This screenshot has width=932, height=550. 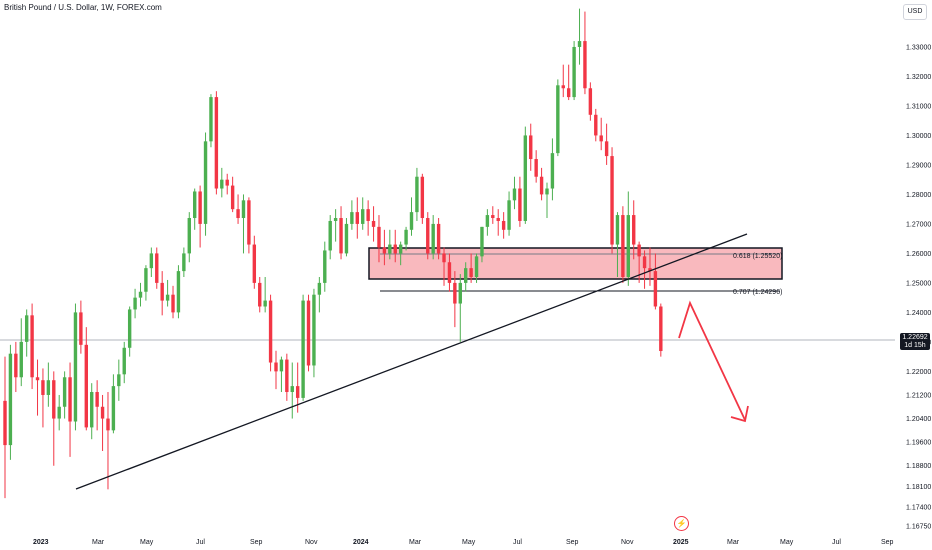 What do you see at coordinates (681, 523) in the screenshot?
I see `lightning-icon: ⚡` at bounding box center [681, 523].